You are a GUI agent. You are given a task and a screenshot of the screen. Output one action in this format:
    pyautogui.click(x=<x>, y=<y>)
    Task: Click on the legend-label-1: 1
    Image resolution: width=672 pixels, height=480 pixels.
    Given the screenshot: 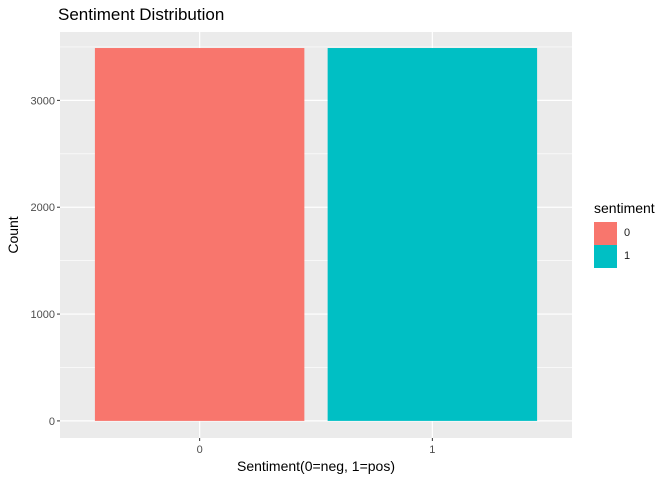 What is the action you would take?
    pyautogui.click(x=627, y=256)
    